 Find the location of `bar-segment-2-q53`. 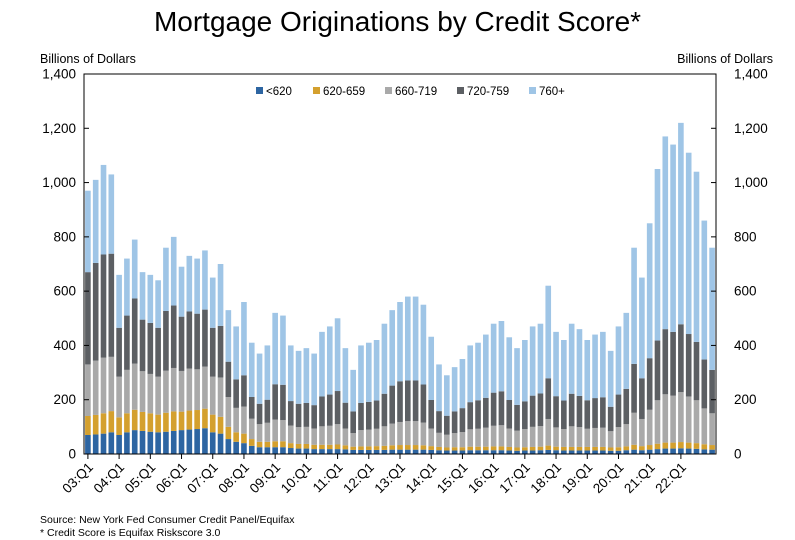

bar-segment-2-q53 is located at coordinates (493, 448).